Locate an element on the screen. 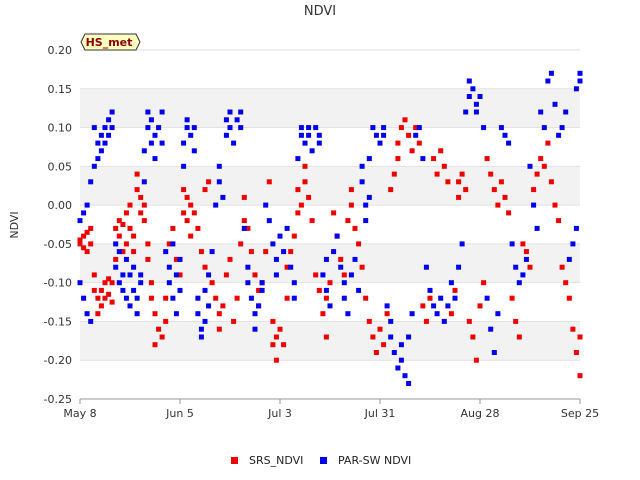  y-tick-label: 0.20 is located at coordinates (60, 50).